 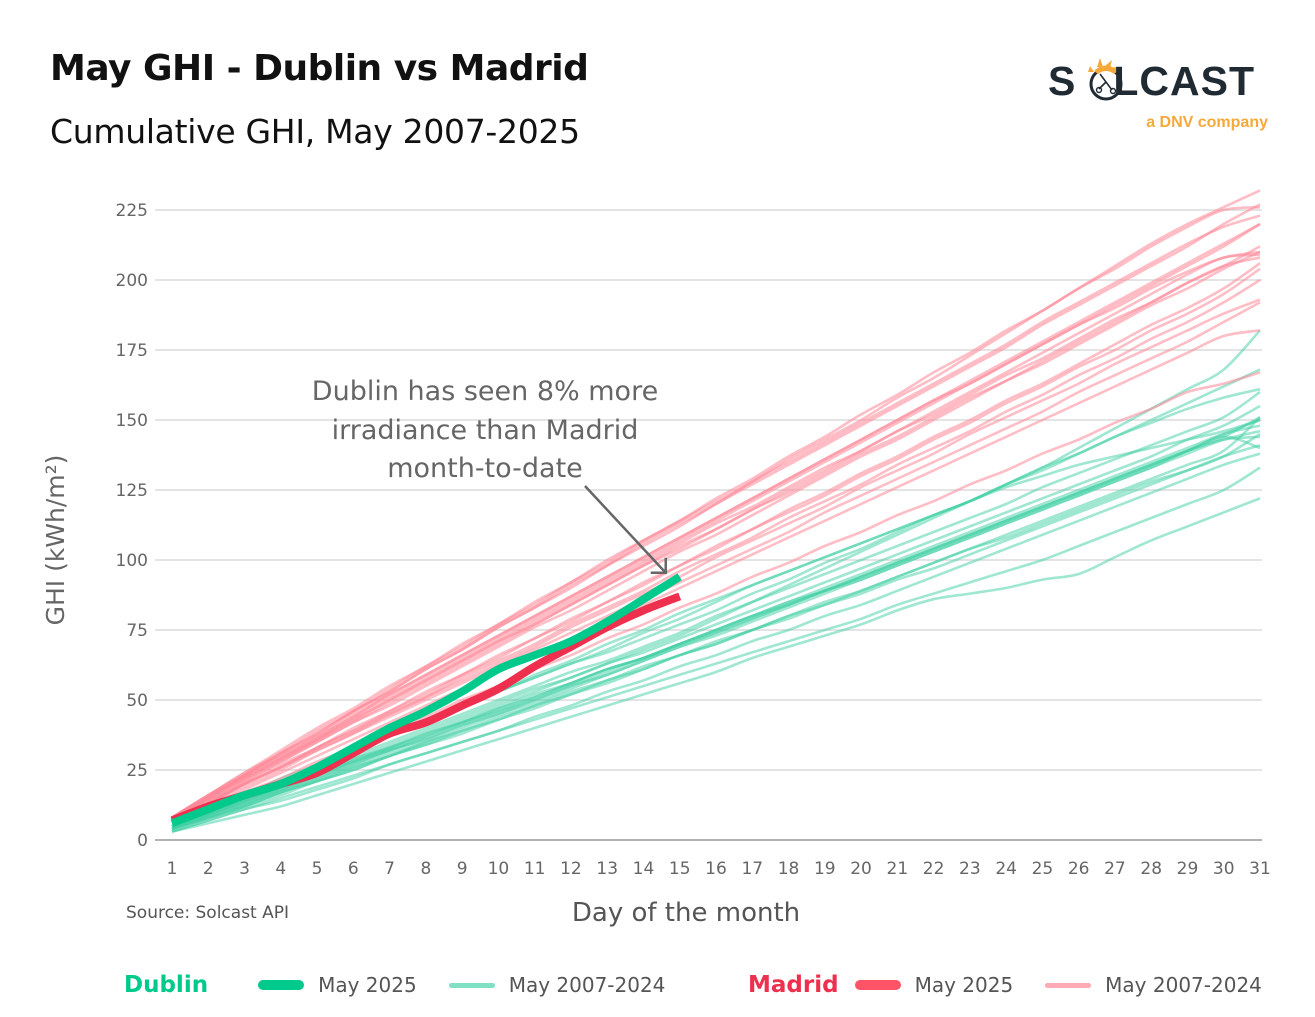 I want to click on x-tick-label: 23, so click(x=970, y=869).